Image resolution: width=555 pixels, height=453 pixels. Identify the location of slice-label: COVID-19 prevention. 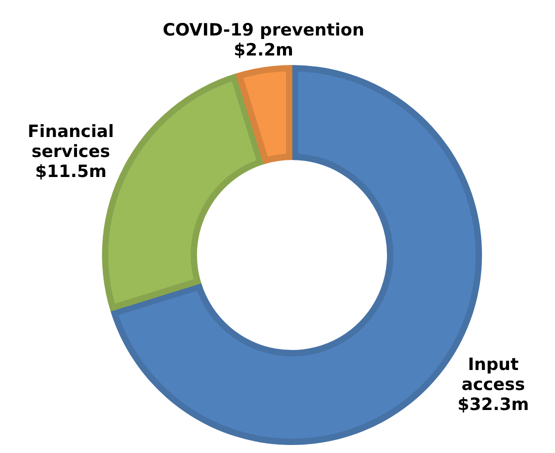
(263, 30).